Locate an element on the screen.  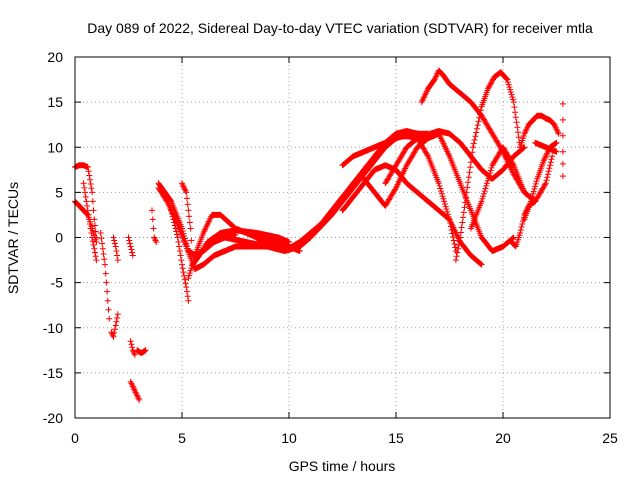
series-s5 is located at coordinates (114, 325).